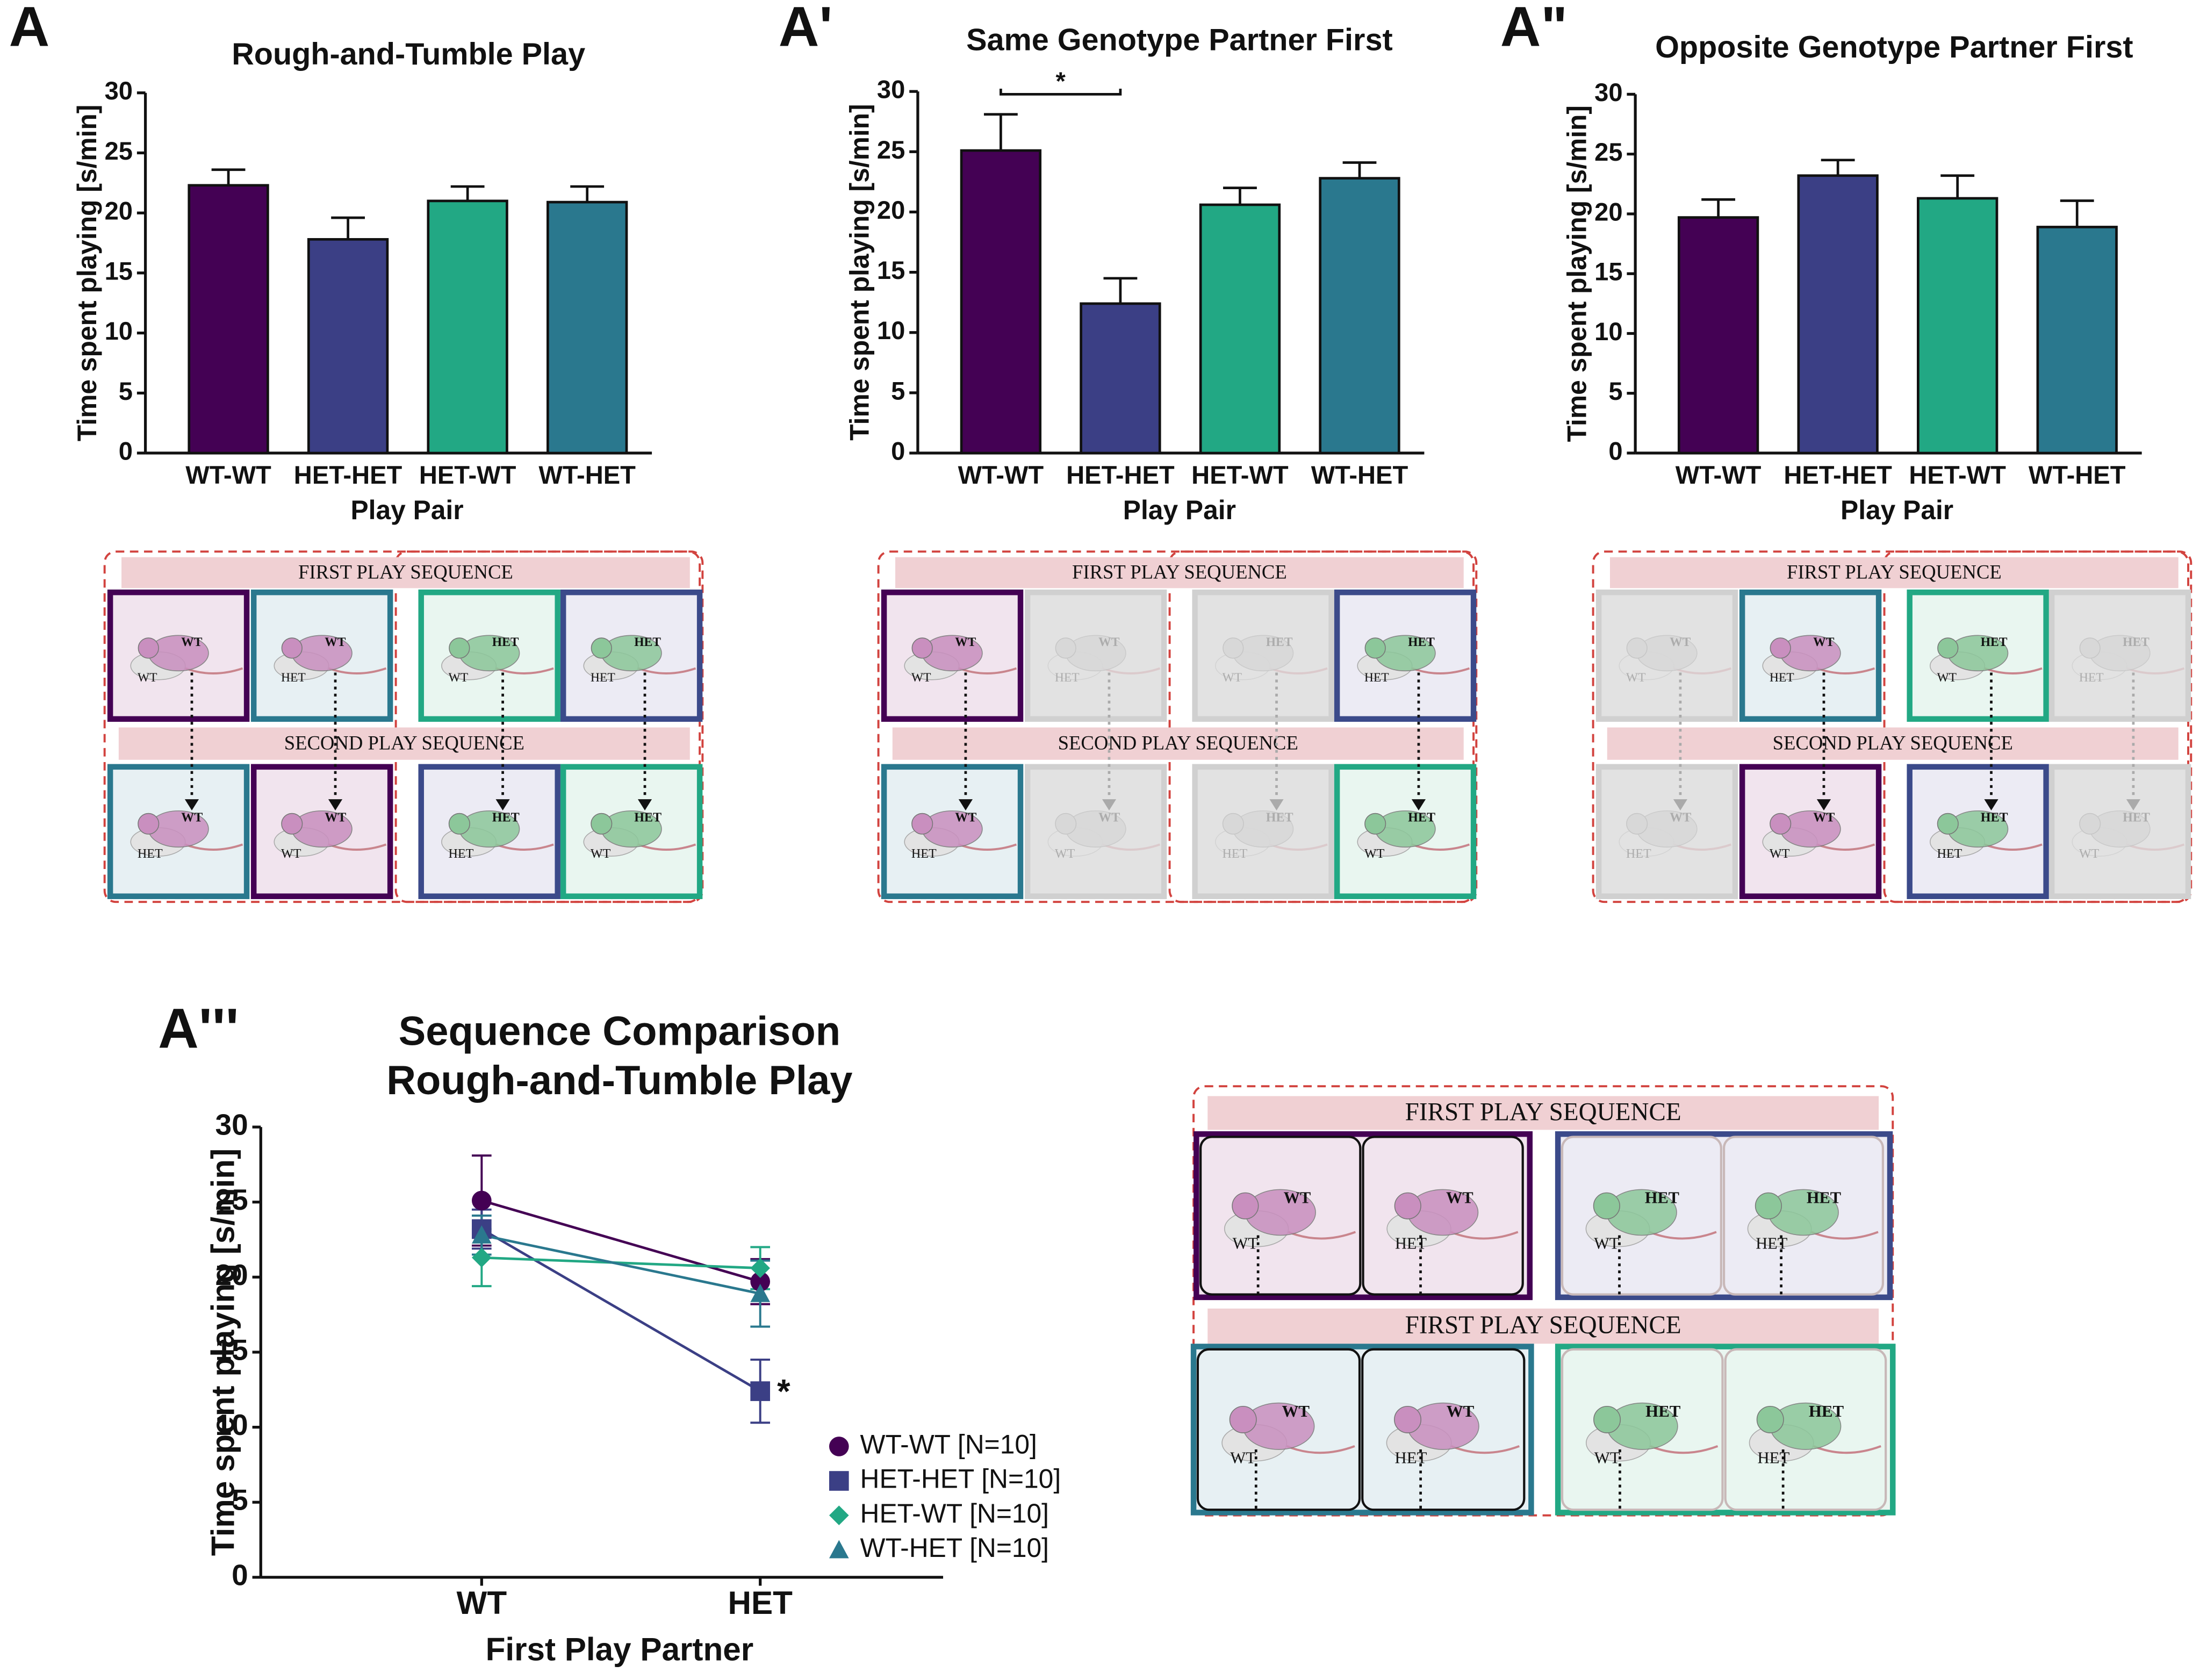  What do you see at coordinates (783, 1392) in the screenshot?
I see `annotation: *` at bounding box center [783, 1392].